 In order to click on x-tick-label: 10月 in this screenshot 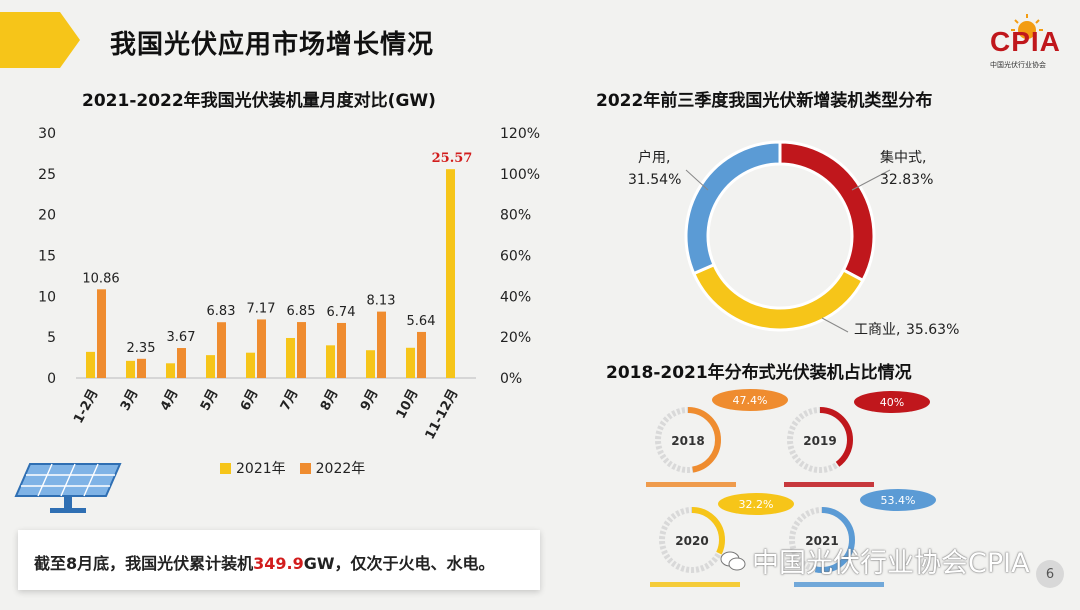, I will do `click(408, 404)`.